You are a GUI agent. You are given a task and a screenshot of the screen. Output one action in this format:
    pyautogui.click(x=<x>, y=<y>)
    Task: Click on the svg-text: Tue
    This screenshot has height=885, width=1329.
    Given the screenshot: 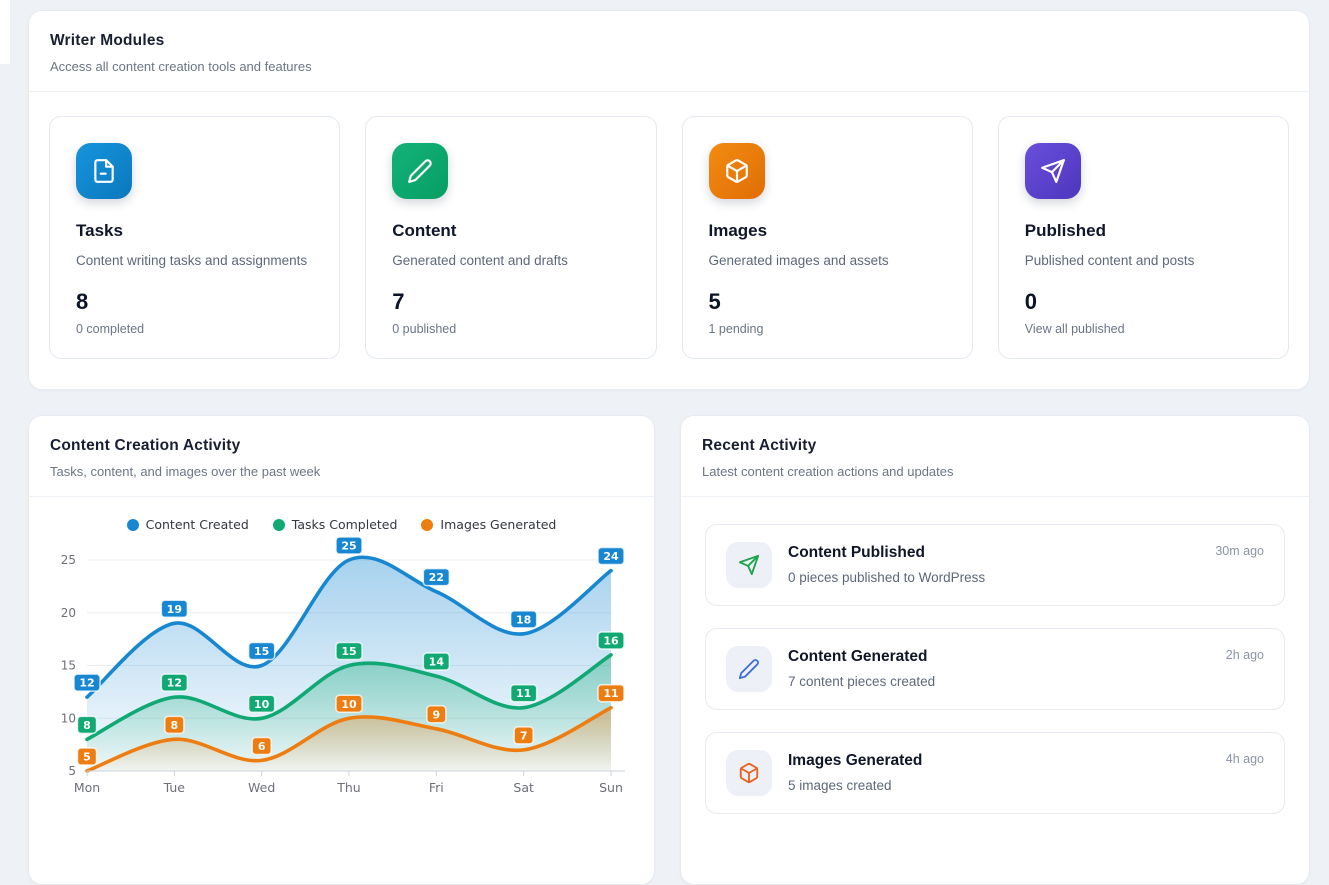 What is the action you would take?
    pyautogui.click(x=174, y=787)
    